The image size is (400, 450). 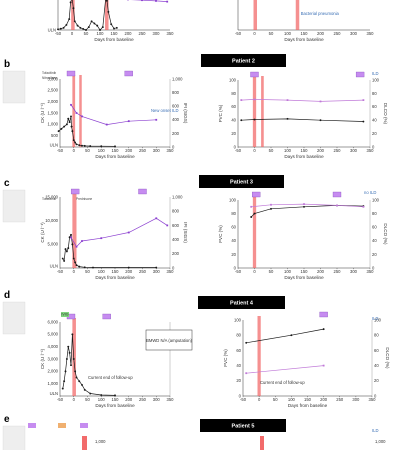 What do you see at coordinates (241, 183) in the screenshot?
I see `patient-banner-text: Patient 3` at bounding box center [241, 183].